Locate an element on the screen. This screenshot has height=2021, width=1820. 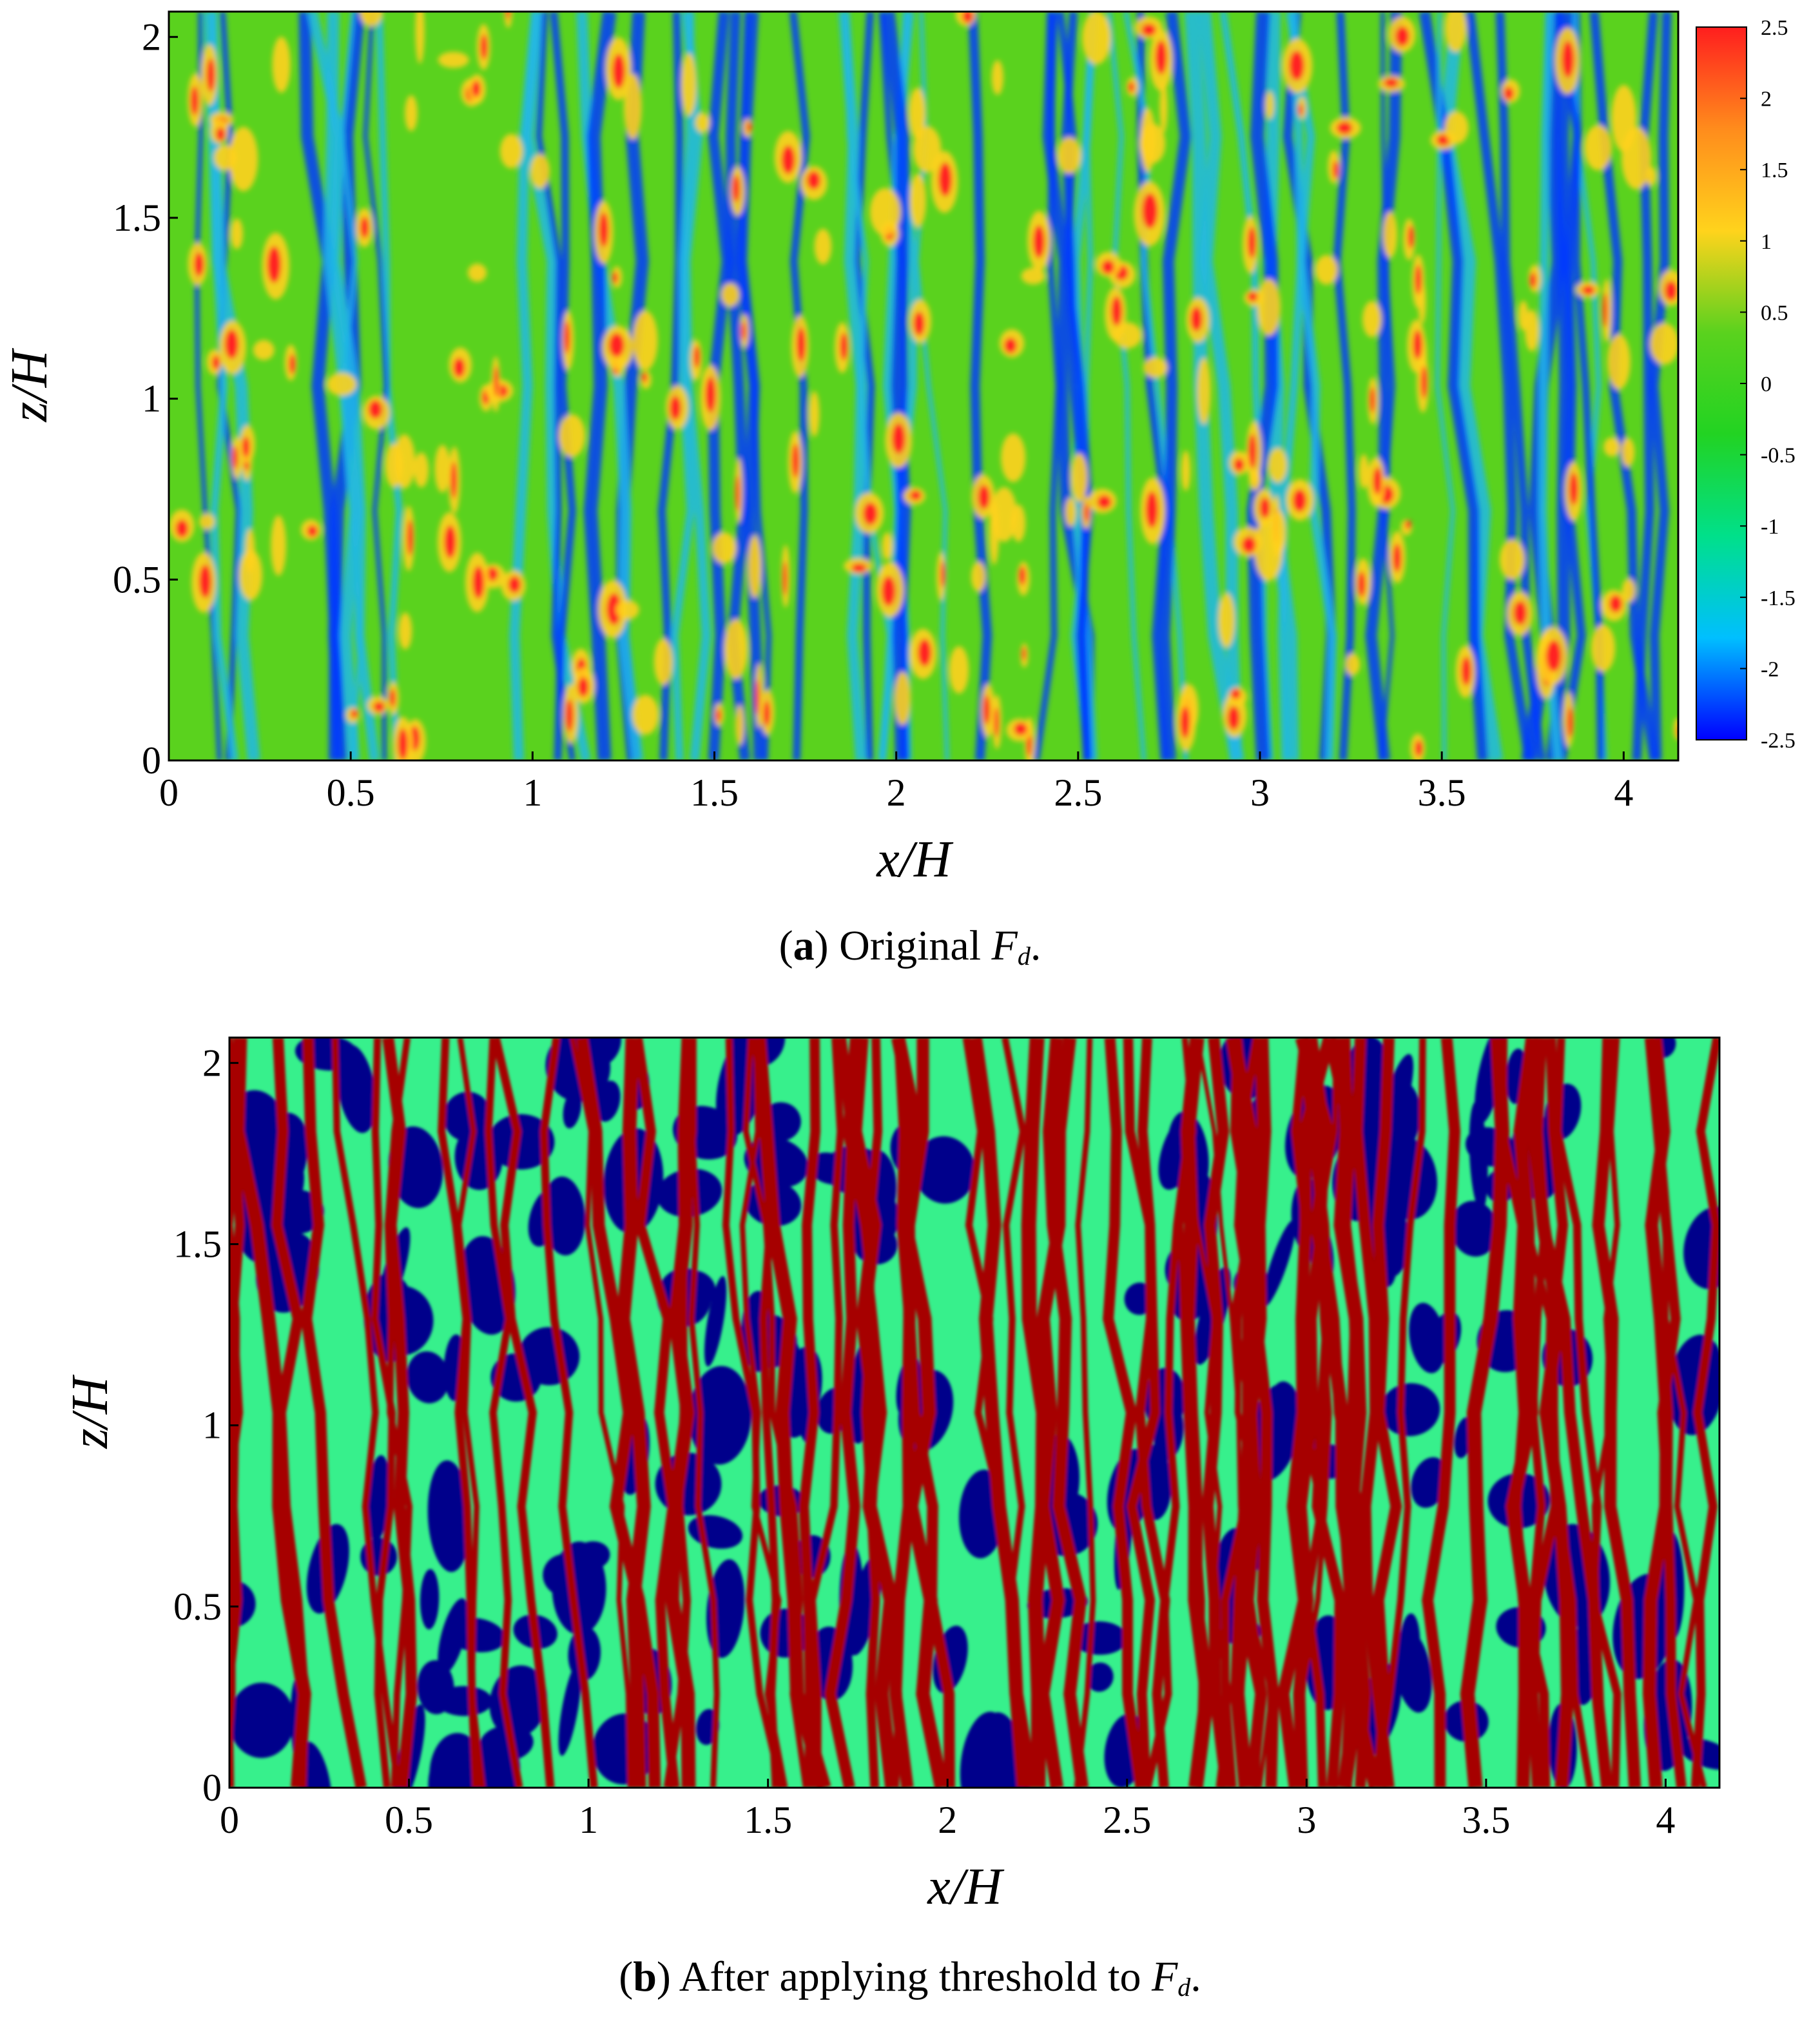
x-tick-label: 0.5 is located at coordinates (409, 1820).